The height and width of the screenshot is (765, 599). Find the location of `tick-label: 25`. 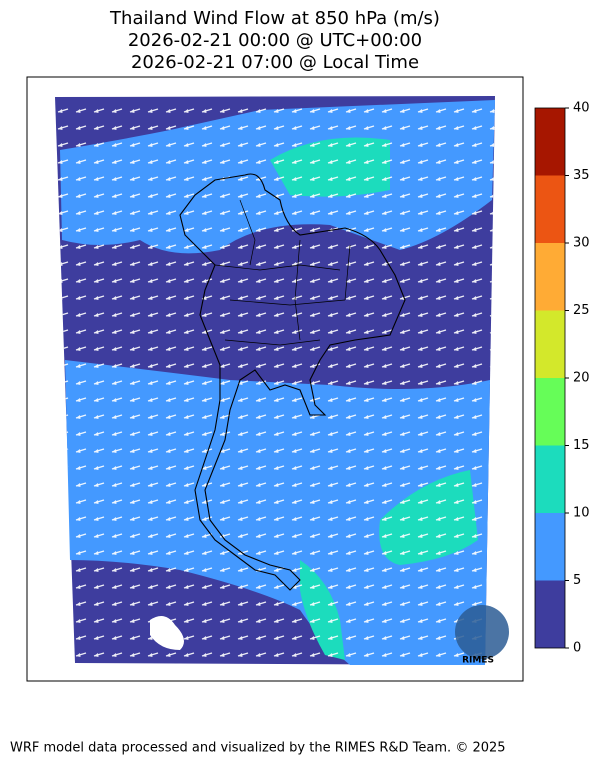

tick-label: 25 is located at coordinates (581, 310).